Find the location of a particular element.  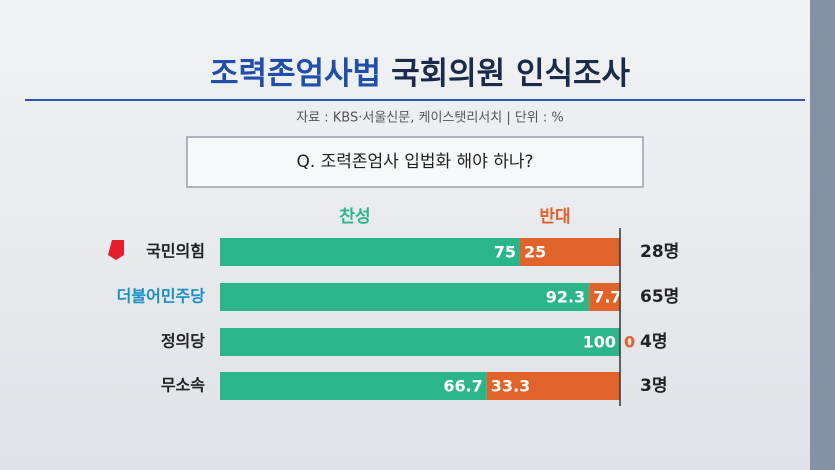

category-label: 정의당 is located at coordinates (183, 341).